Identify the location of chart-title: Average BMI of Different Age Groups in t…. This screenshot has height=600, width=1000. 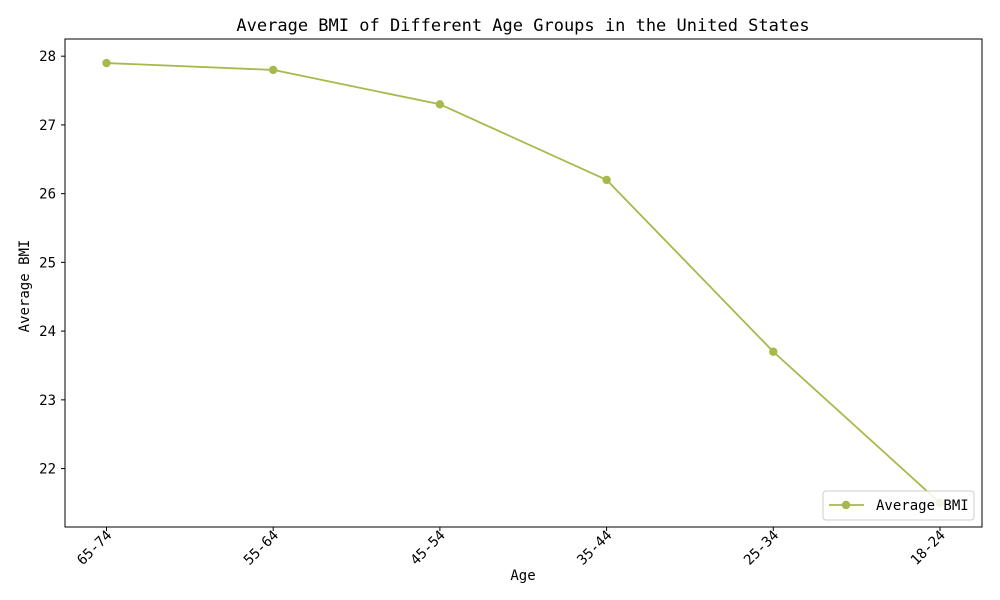
(522, 26).